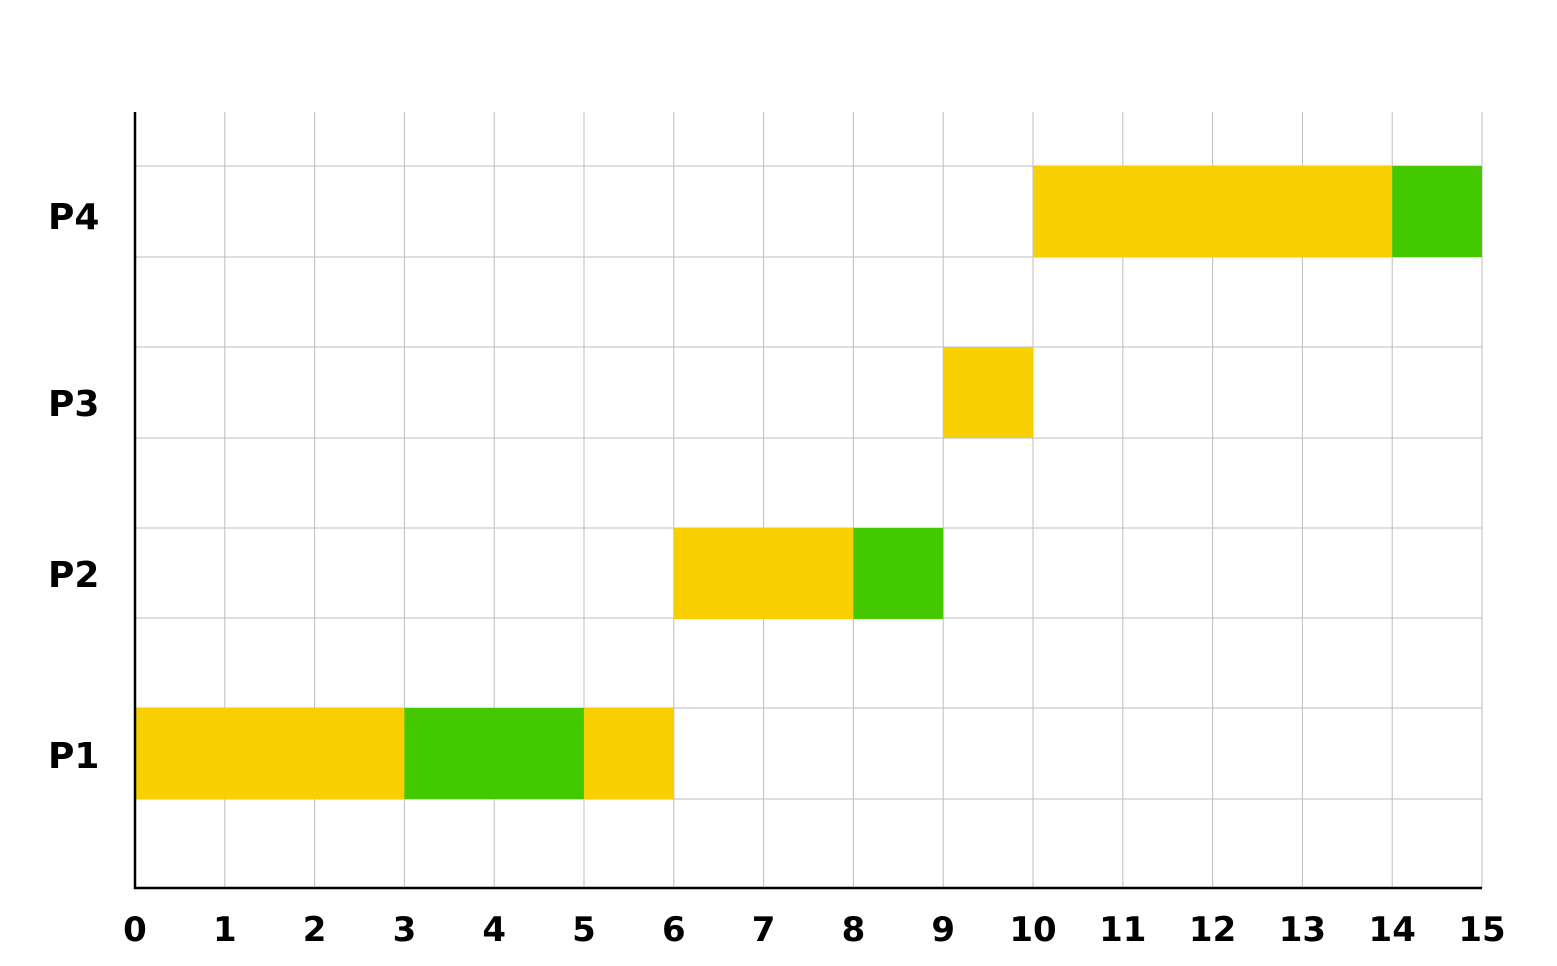 The height and width of the screenshot is (966, 1557). What do you see at coordinates (73, 487) in the screenshot?
I see `row-labels: P1 P2 P3 P4` at bounding box center [73, 487].